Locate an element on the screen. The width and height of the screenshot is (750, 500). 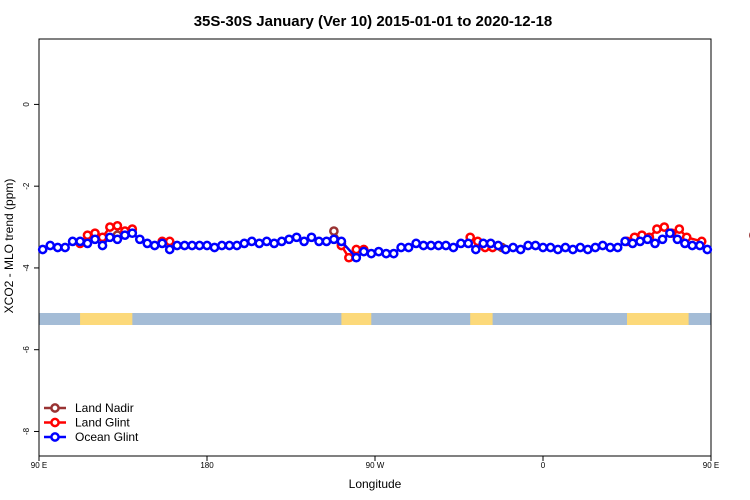
x-tick-label: 90 W is located at coordinates (375, 465).